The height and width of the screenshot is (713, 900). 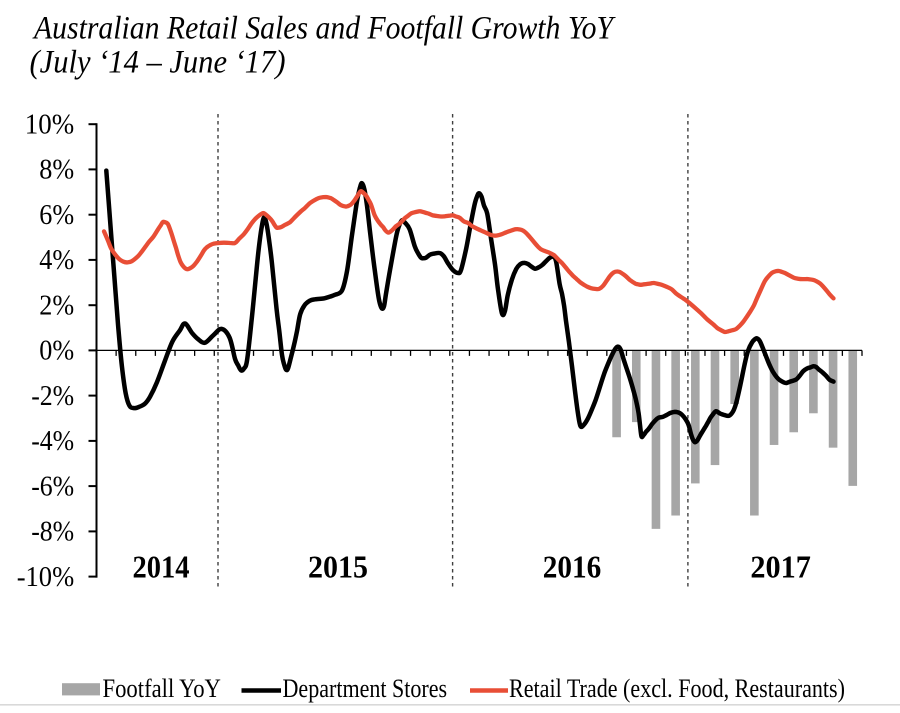 I want to click on svg-text: 2015, so click(x=338, y=567).